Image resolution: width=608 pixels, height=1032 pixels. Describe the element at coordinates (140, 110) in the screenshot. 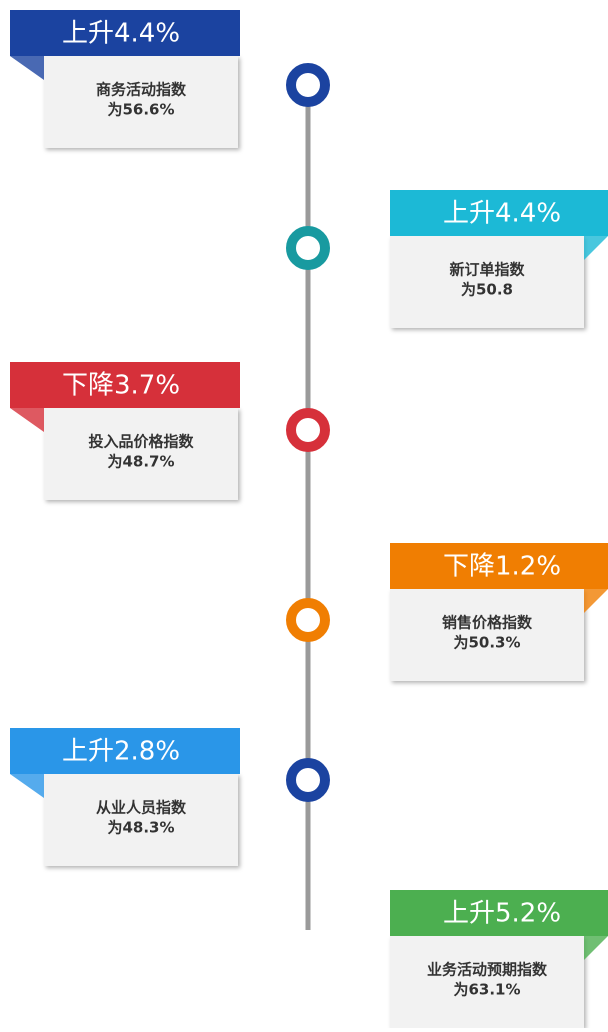

I see `card-text: 为56.6%` at that location.